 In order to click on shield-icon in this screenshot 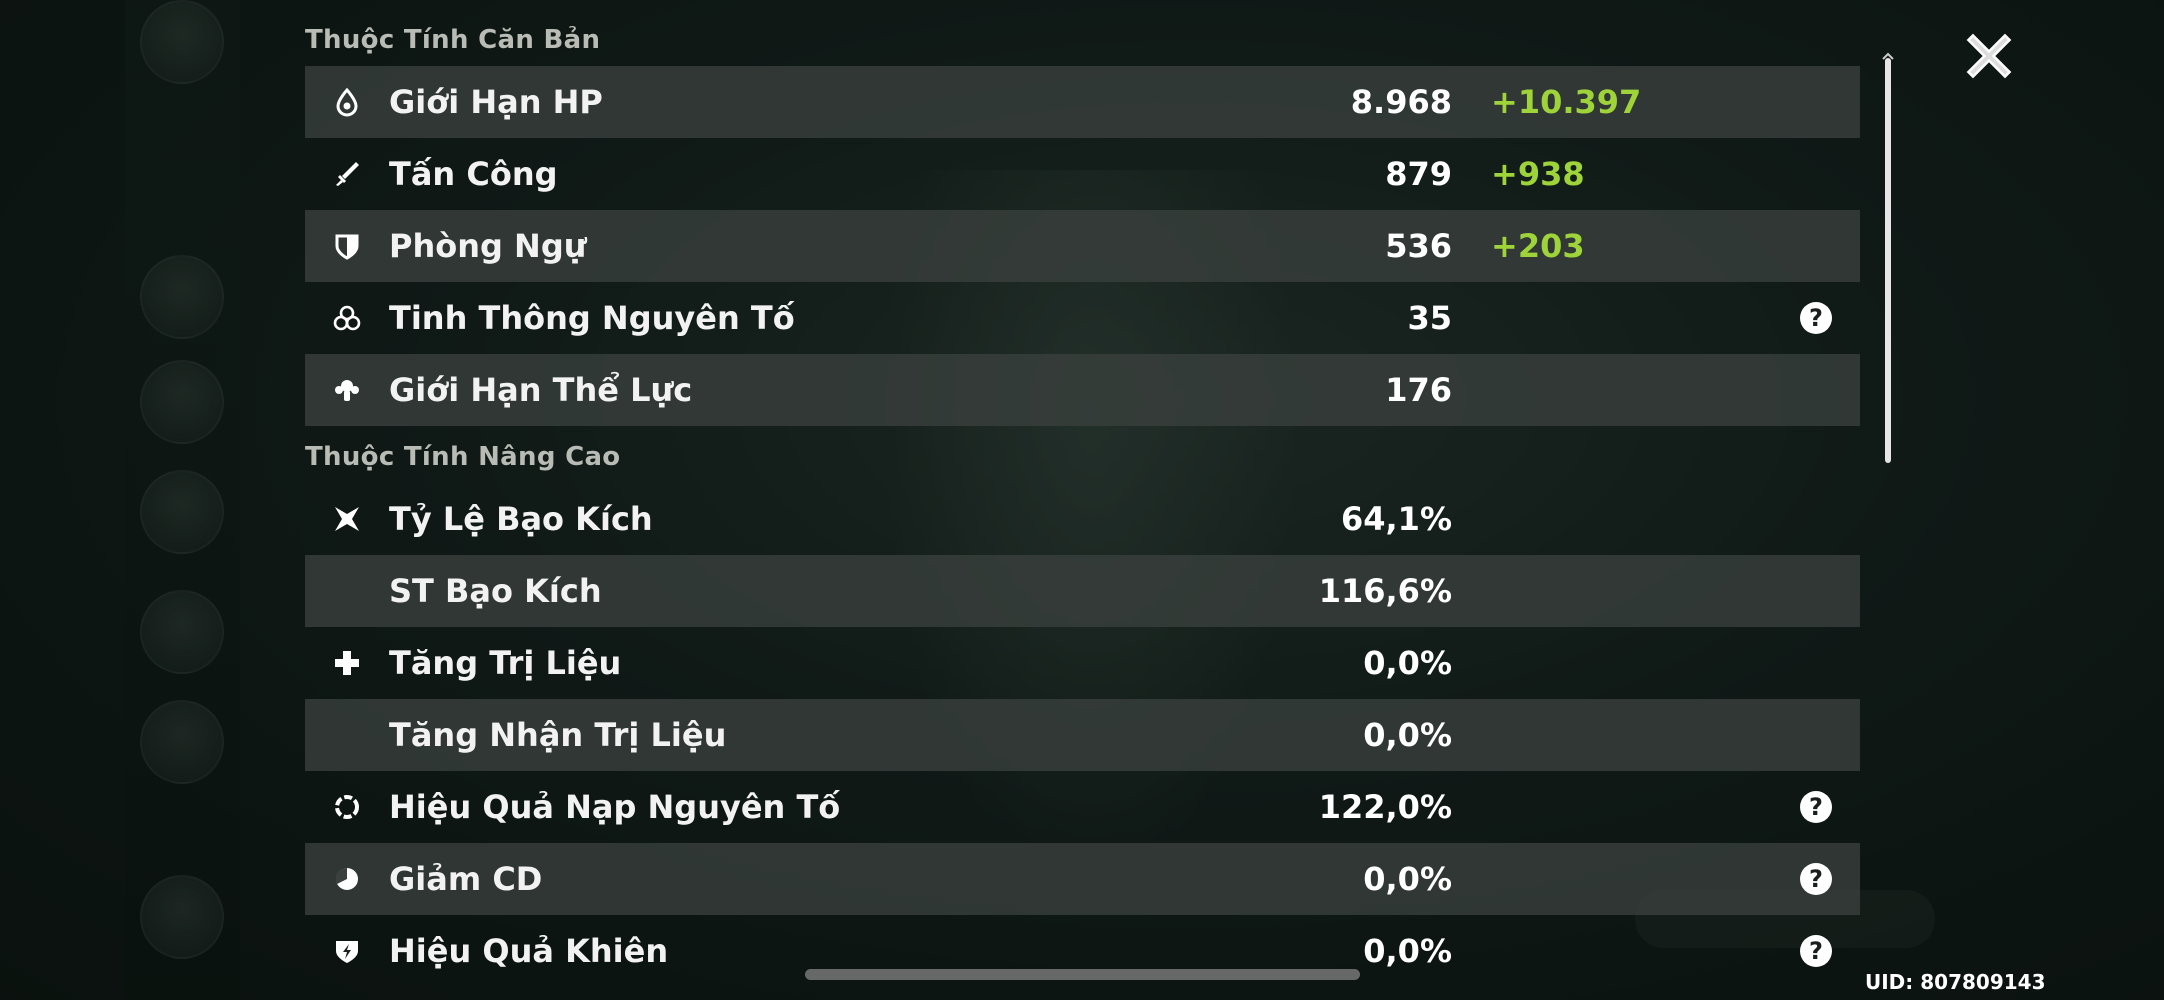, I will do `click(347, 246)`.